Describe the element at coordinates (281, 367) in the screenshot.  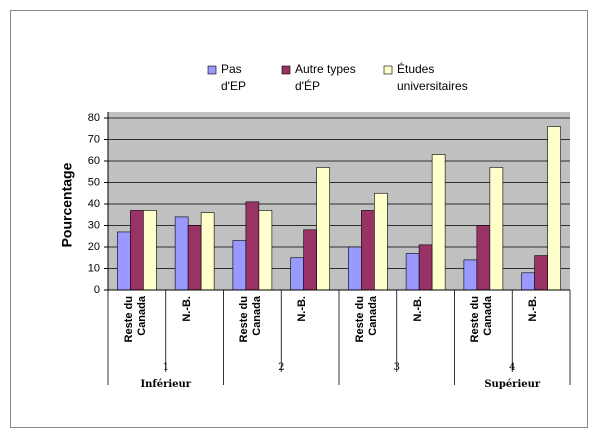
I see `group-label: 2` at that location.